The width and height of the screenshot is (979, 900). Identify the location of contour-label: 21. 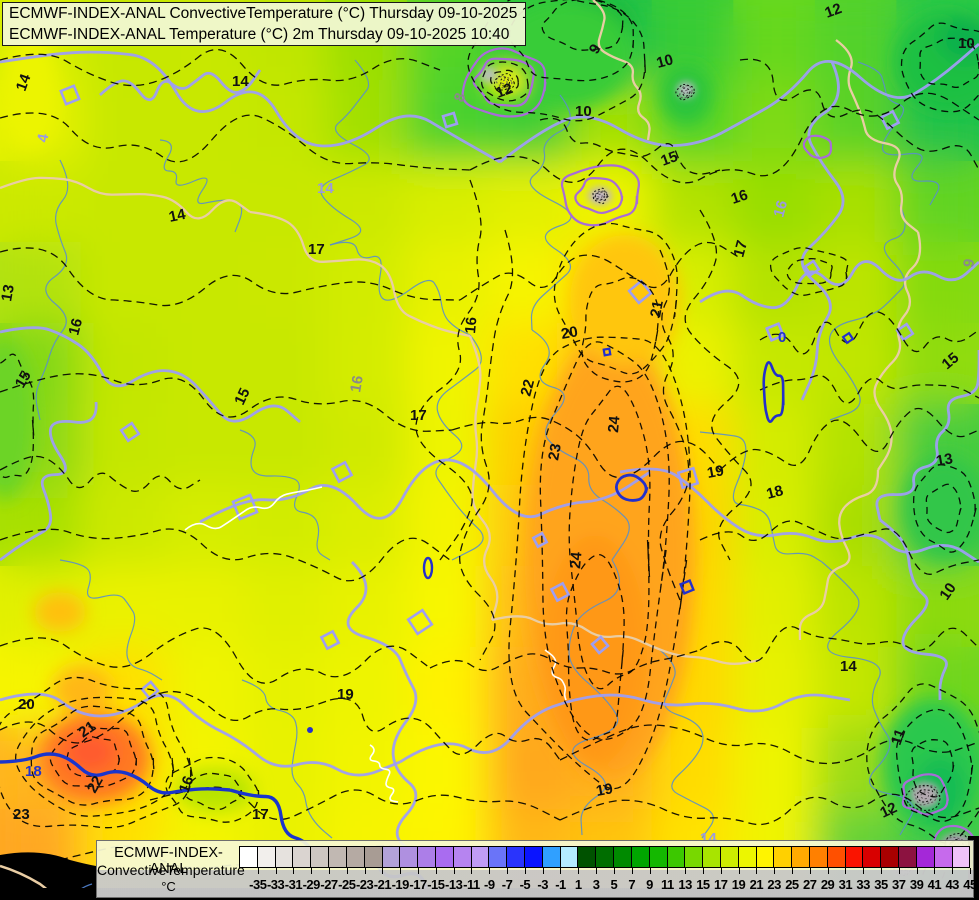
(87, 729).